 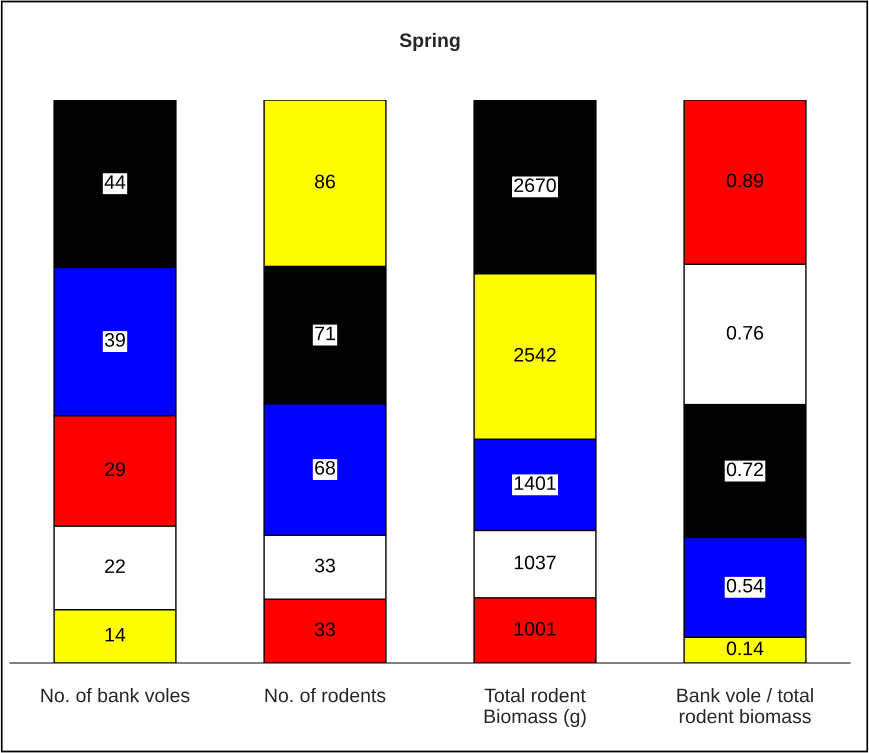 What do you see at coordinates (325, 467) in the screenshot?
I see `data-label: 68` at bounding box center [325, 467].